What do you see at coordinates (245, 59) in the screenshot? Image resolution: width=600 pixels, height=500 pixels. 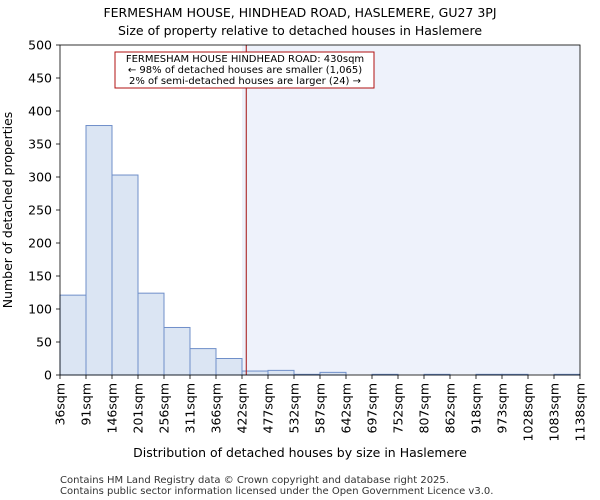 I see `annotation-line-1: FERMESHAM HOUSE HINDHEAD ROAD: 430sqm` at bounding box center [245, 59].